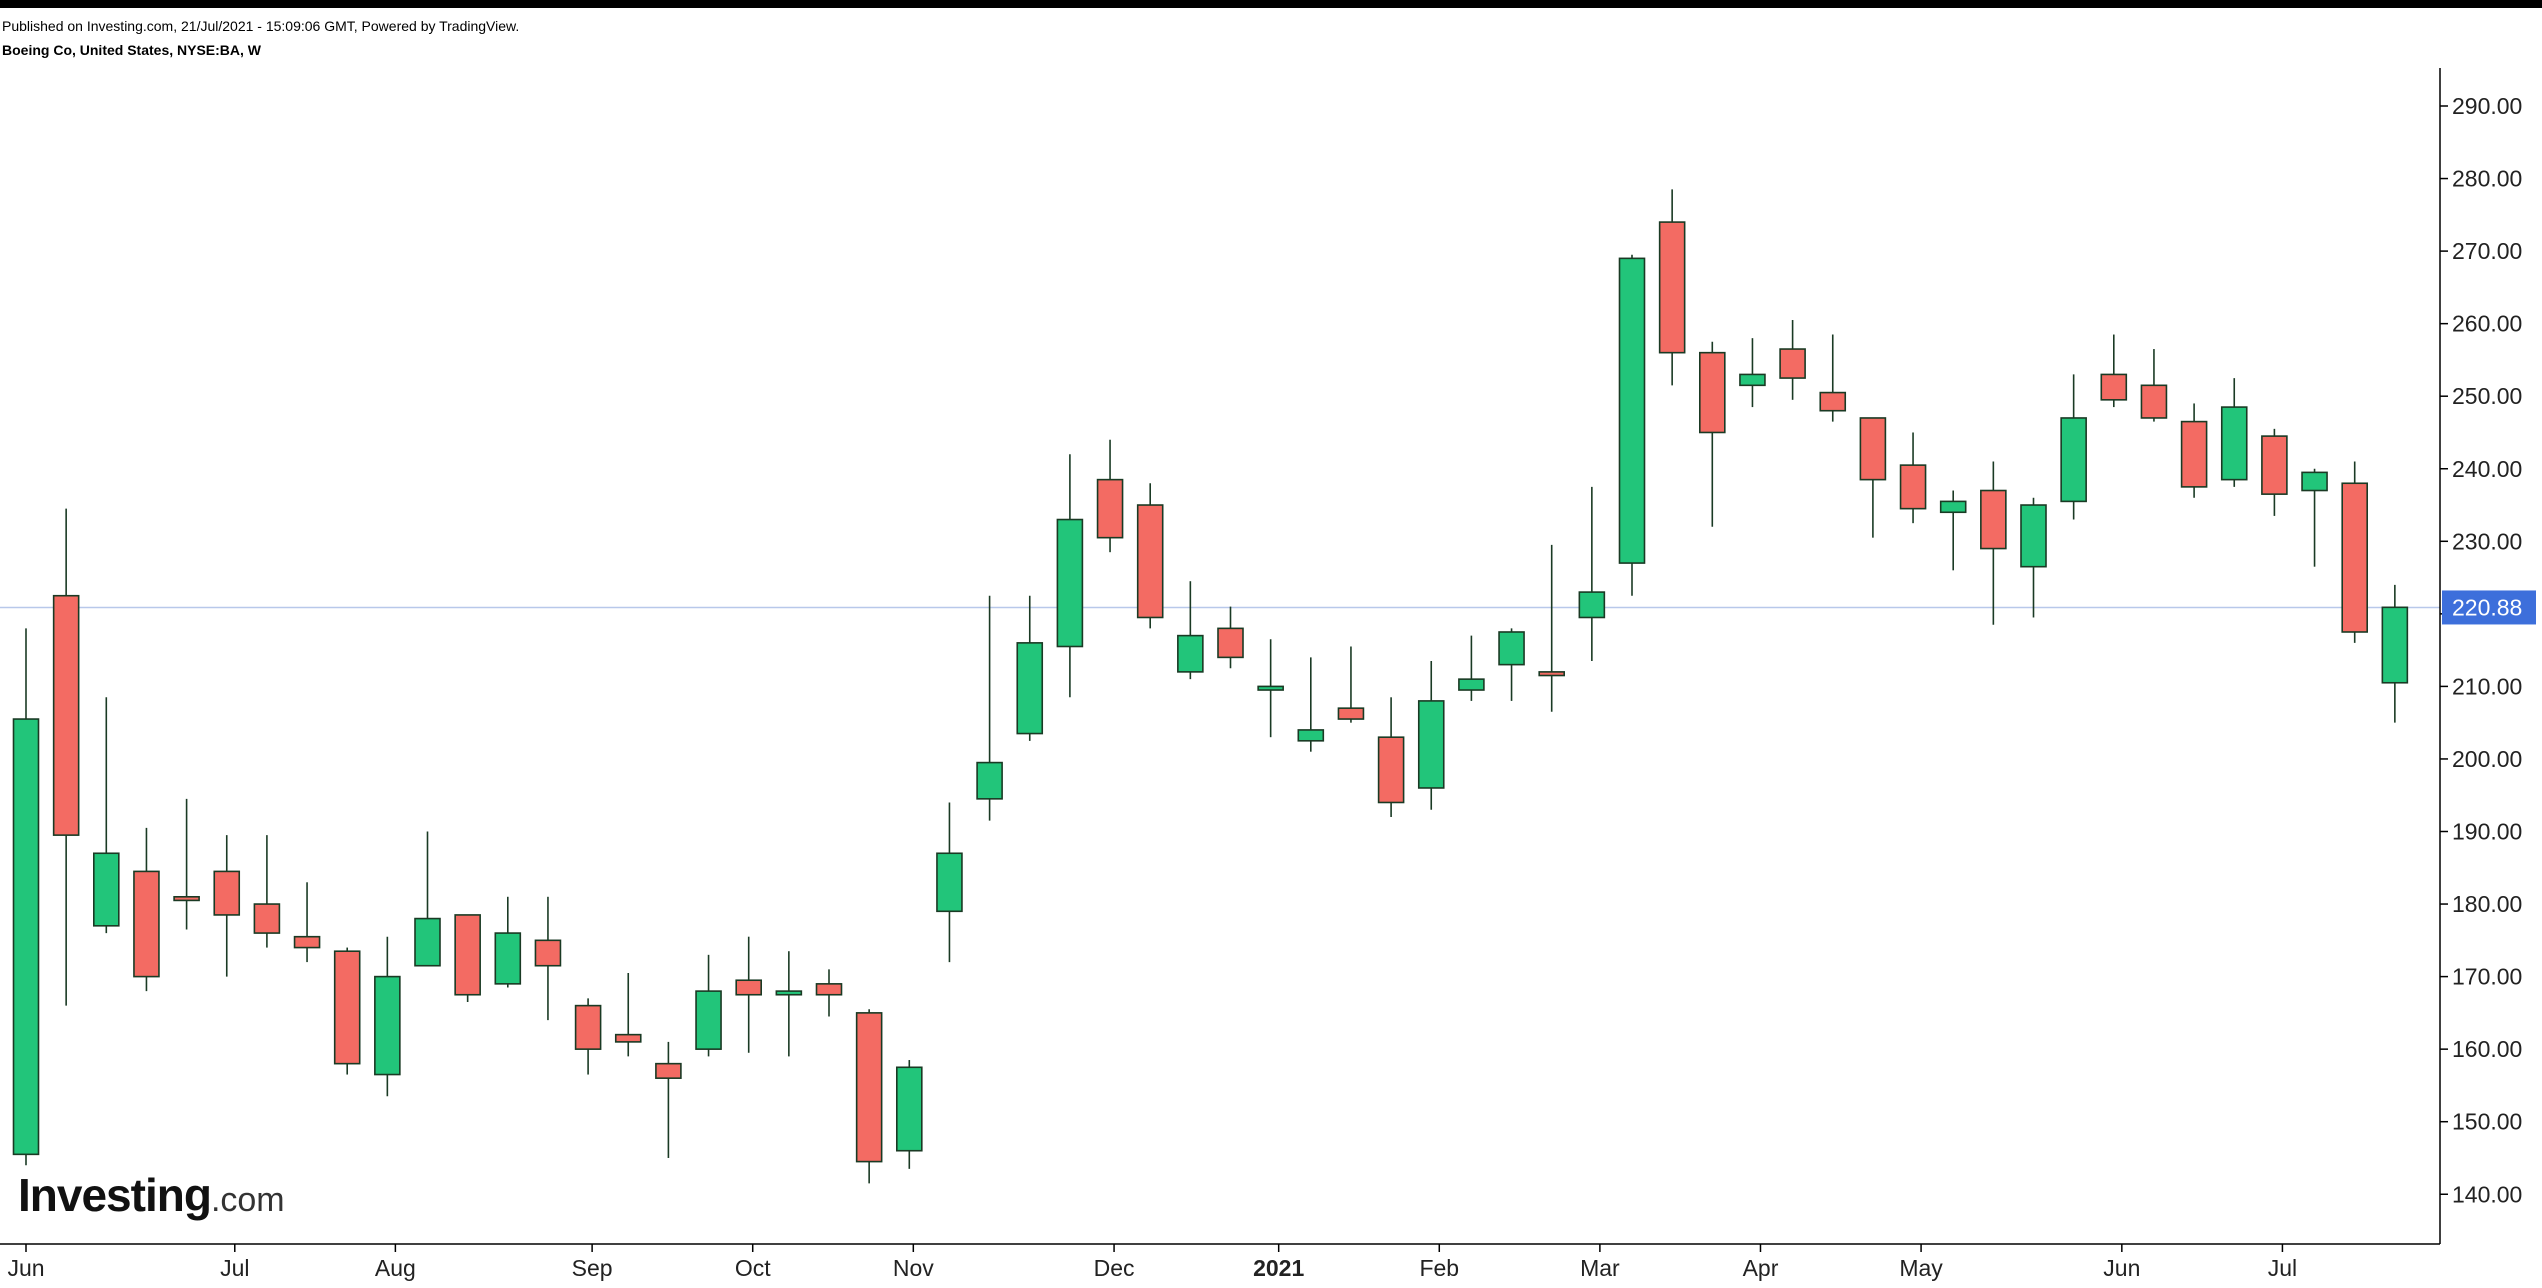 The width and height of the screenshot is (2542, 1288). I want to click on y-tick-label: 190.00, so click(2487, 832).